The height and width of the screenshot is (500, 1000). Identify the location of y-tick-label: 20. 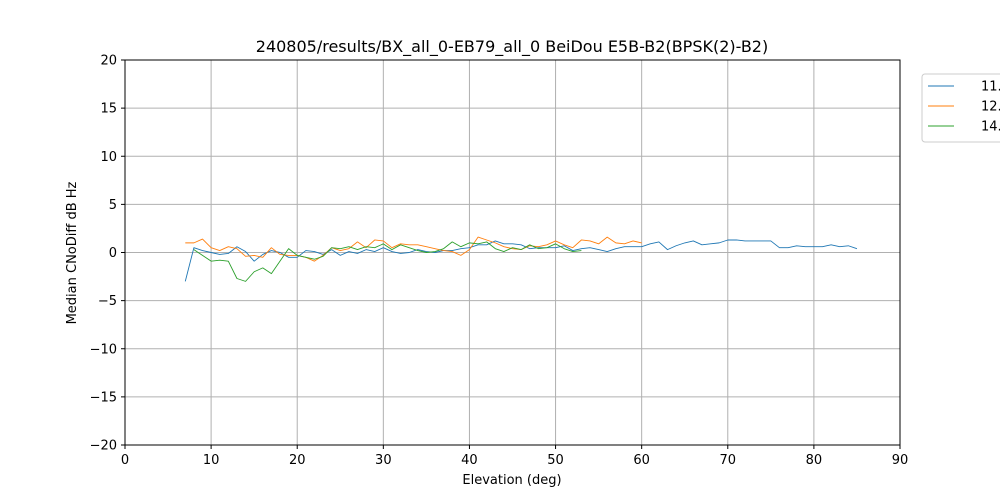
(108, 61).